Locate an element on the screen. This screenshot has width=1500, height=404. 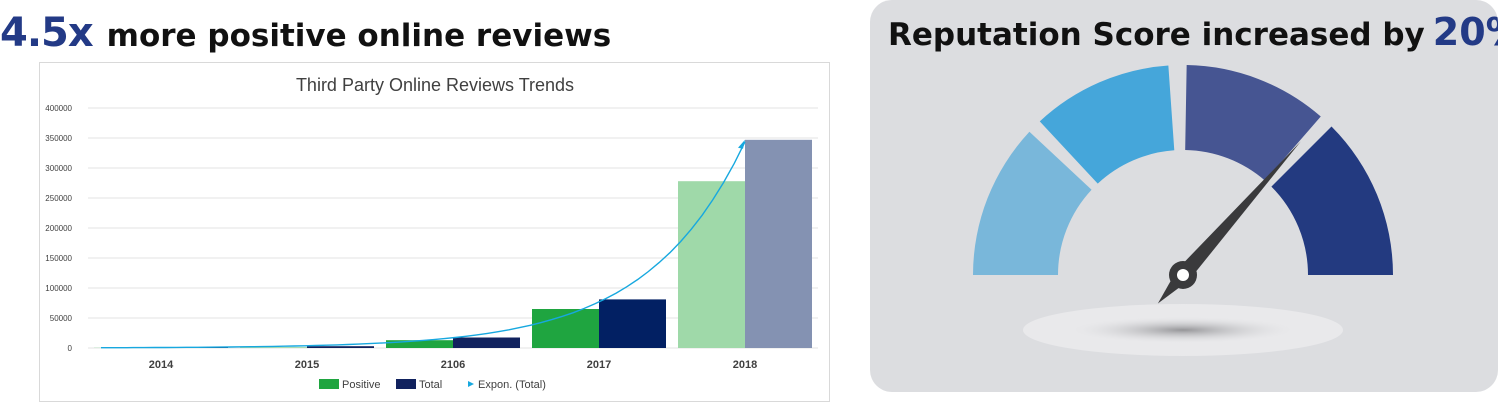
headline-text: more positive online reviews is located at coordinates (359, 36).